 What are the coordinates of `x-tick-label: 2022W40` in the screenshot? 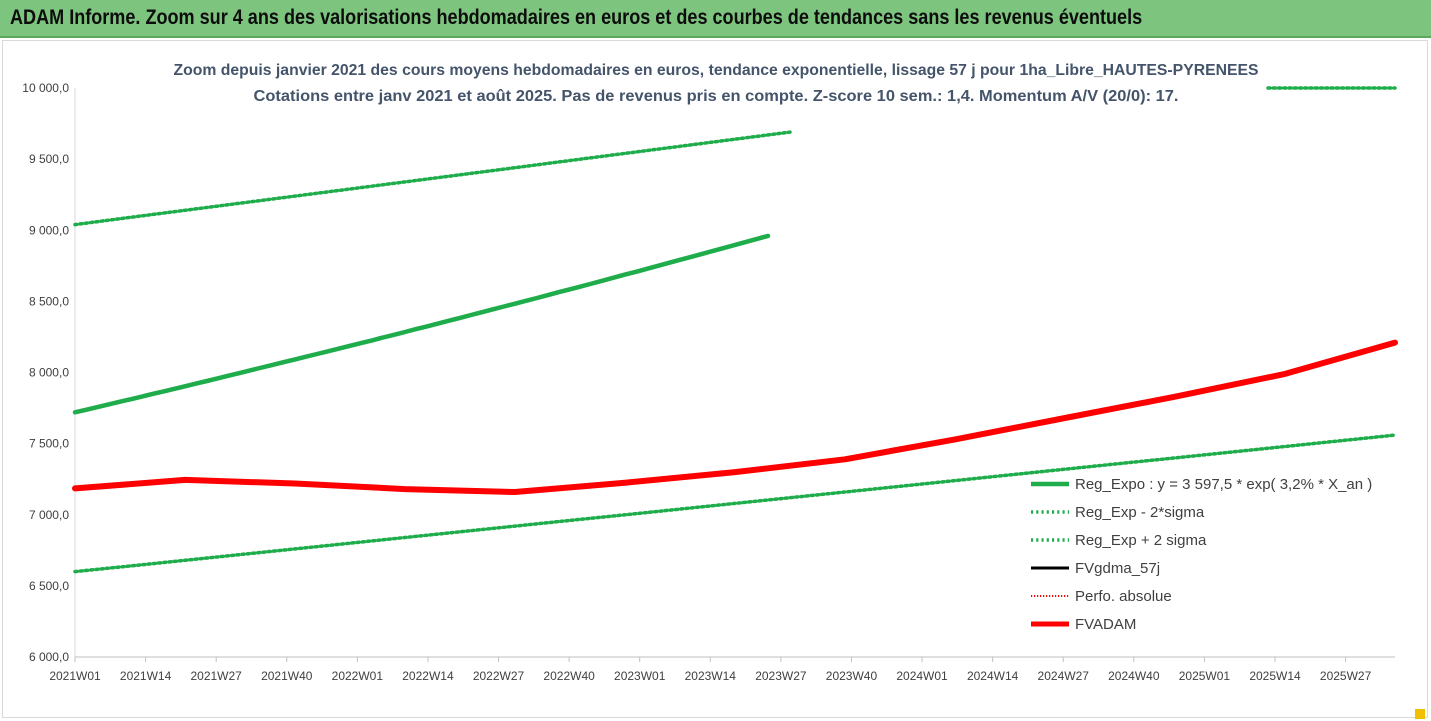 It's located at (569, 676).